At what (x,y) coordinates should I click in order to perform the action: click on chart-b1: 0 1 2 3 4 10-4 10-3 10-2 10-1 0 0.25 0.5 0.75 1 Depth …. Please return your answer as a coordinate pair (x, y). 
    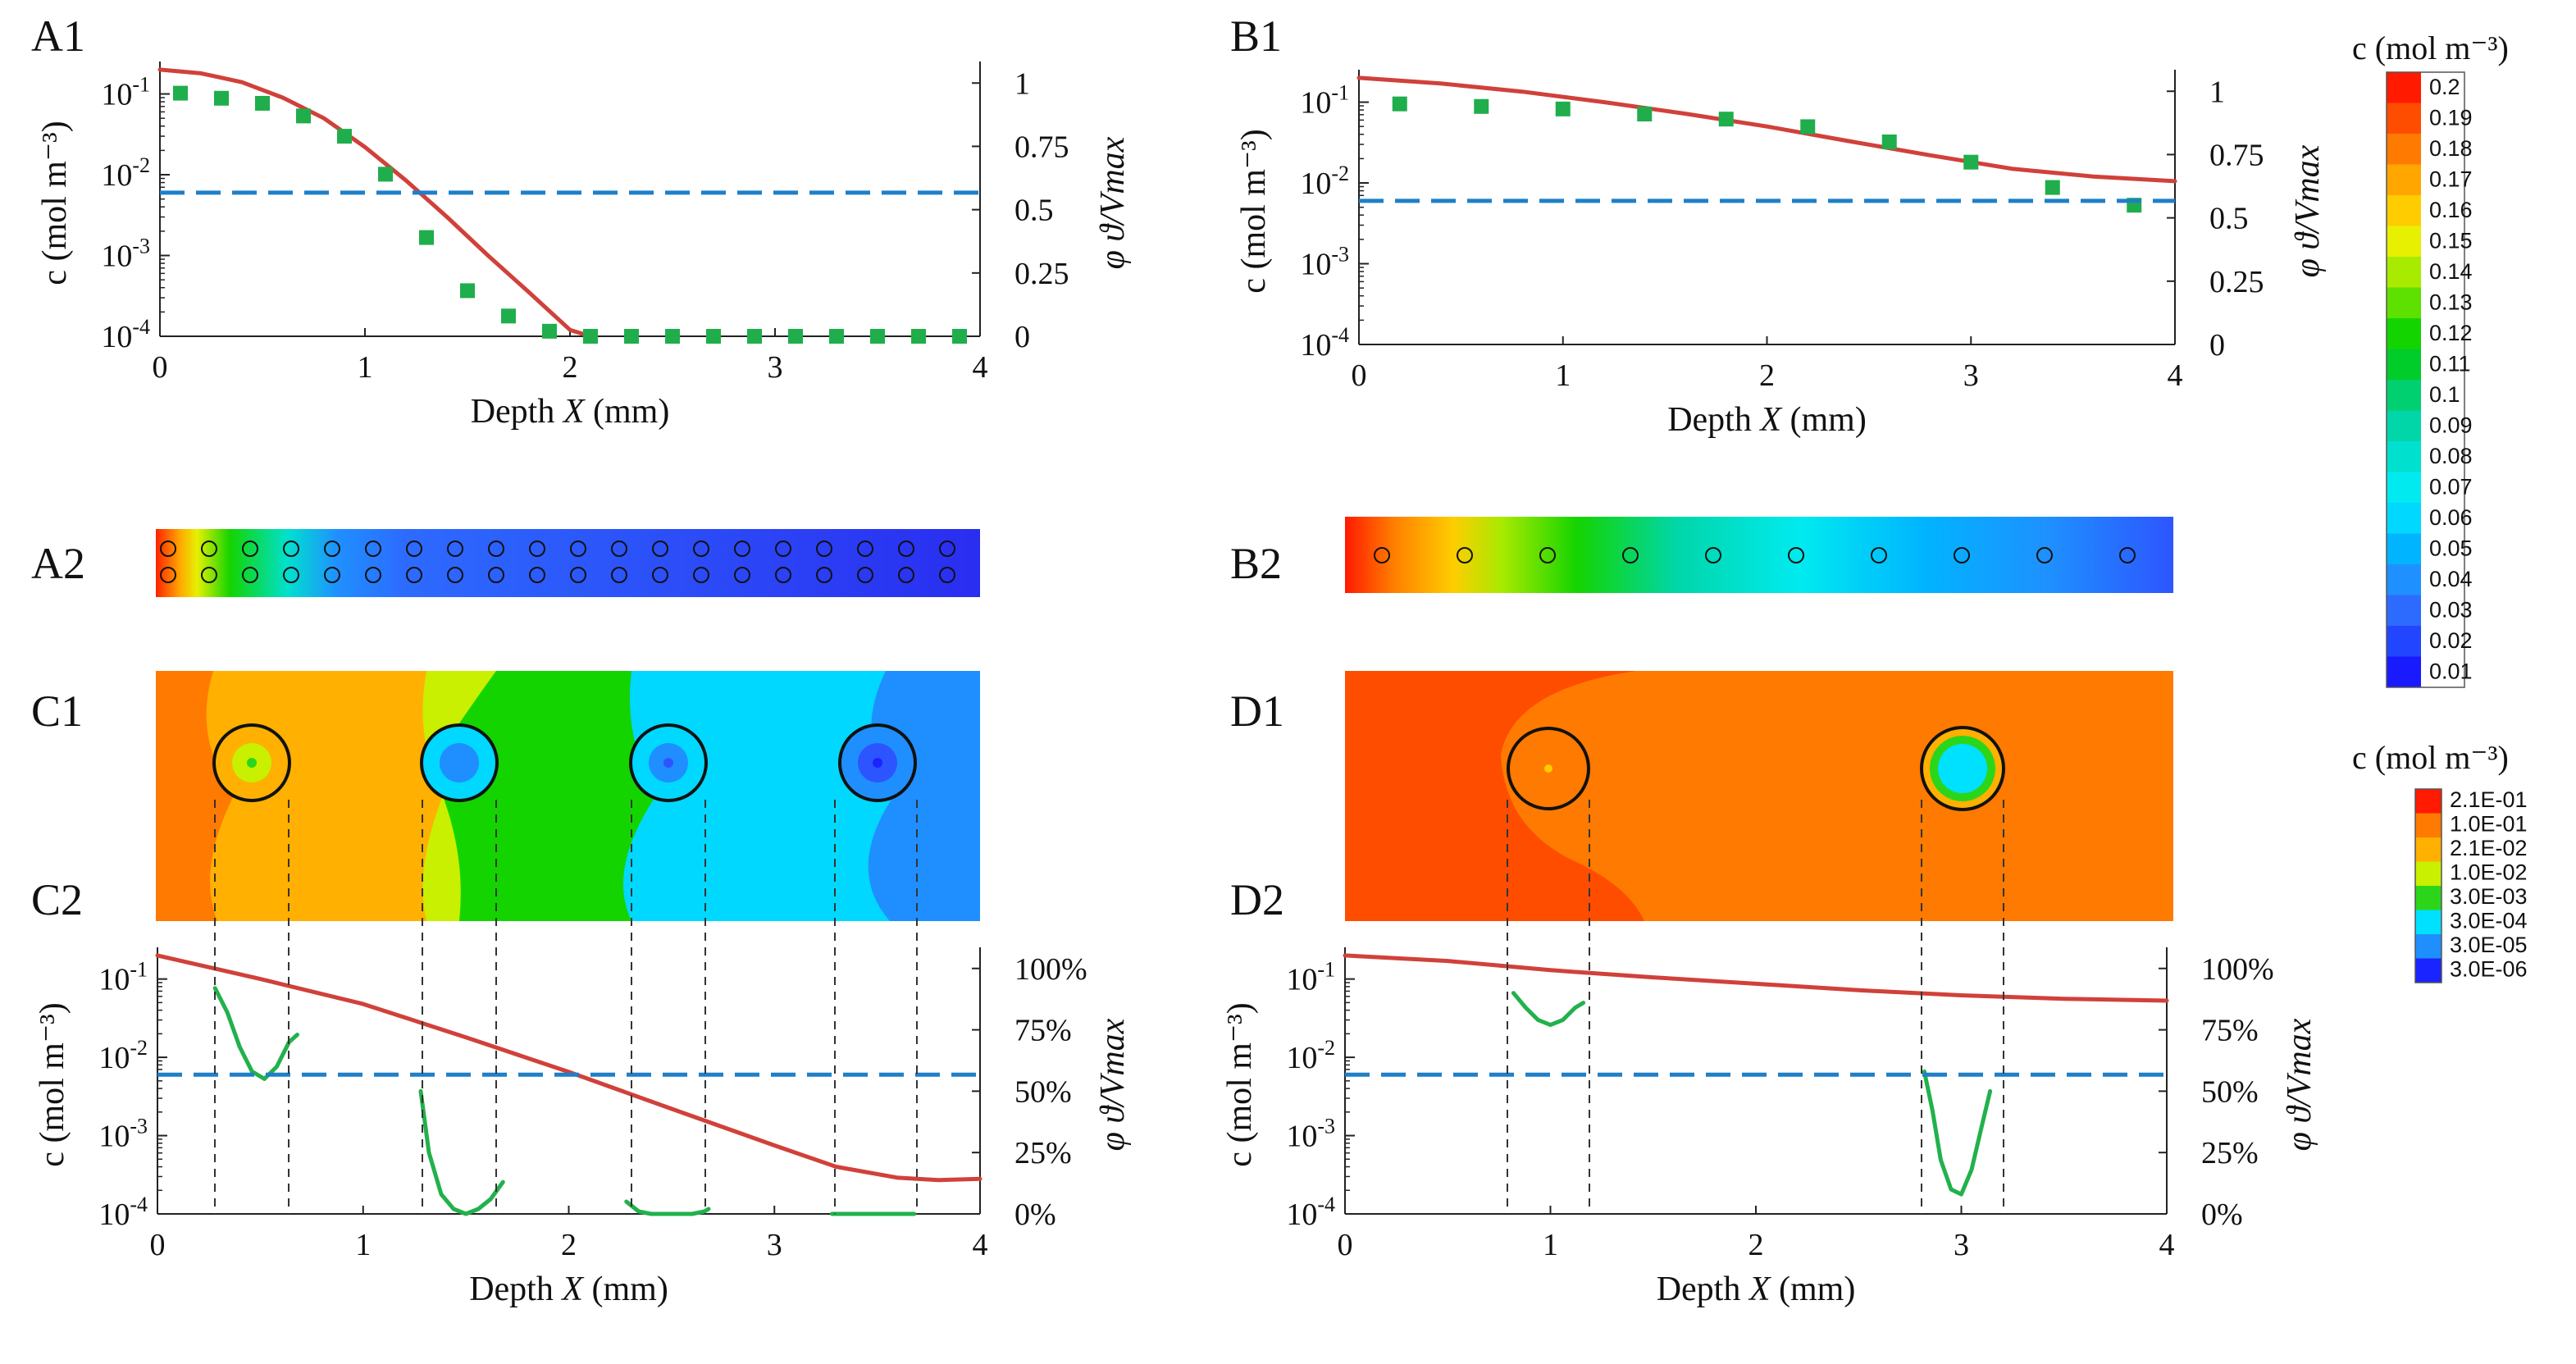
    Looking at the image, I should click on (1781, 255).